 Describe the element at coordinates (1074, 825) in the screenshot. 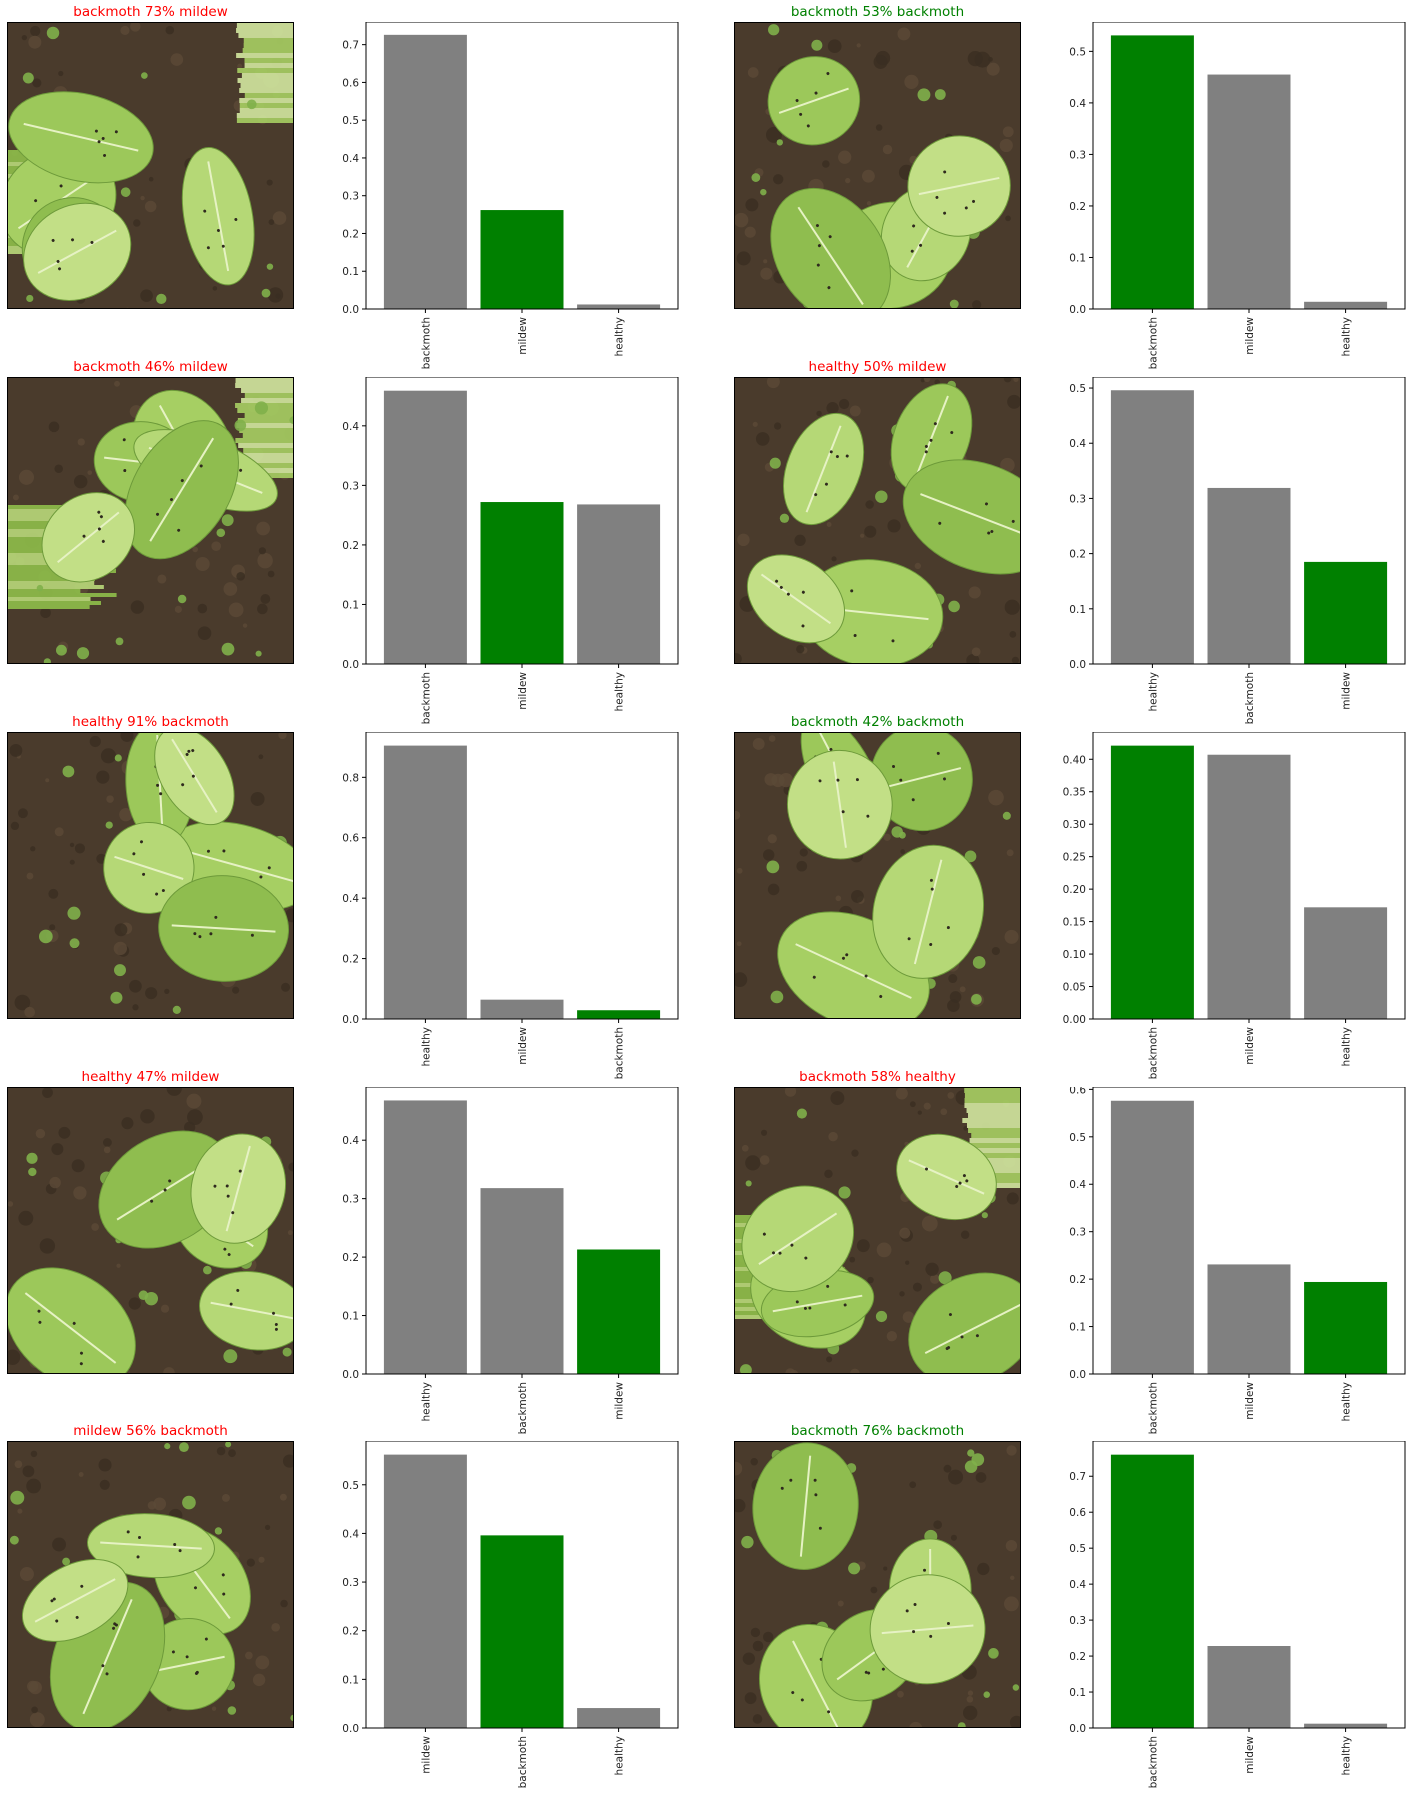

I see `y-tick-label: 0.30` at that location.